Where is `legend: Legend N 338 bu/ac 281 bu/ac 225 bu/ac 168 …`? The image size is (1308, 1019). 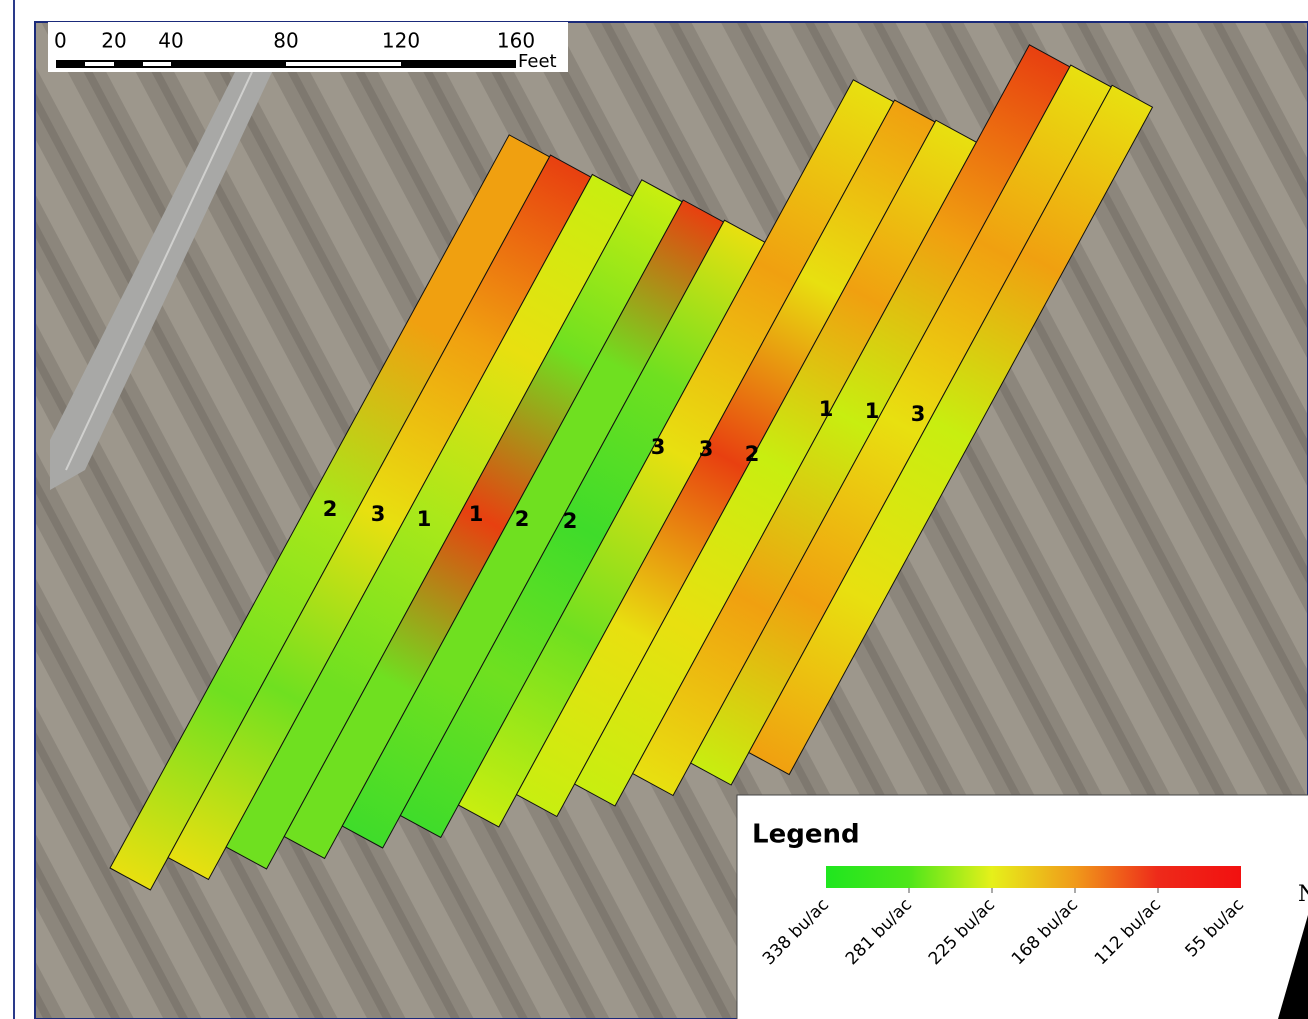
legend: Legend N 338 bu/ac 281 bu/ac 225 bu/ac 168 … is located at coordinates (1022, 906).